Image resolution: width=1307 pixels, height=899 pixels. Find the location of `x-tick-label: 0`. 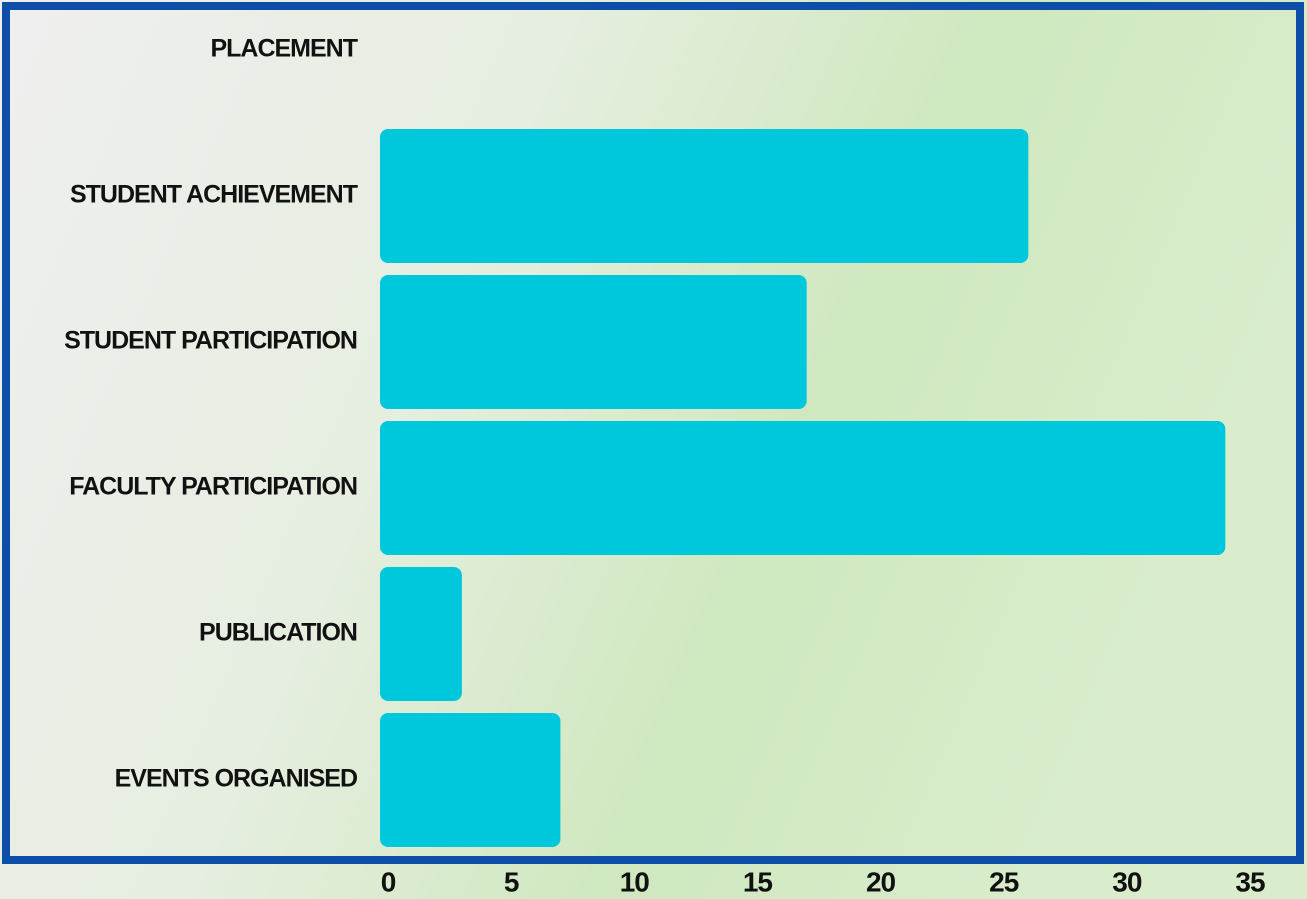

x-tick-label: 0 is located at coordinates (388, 881).